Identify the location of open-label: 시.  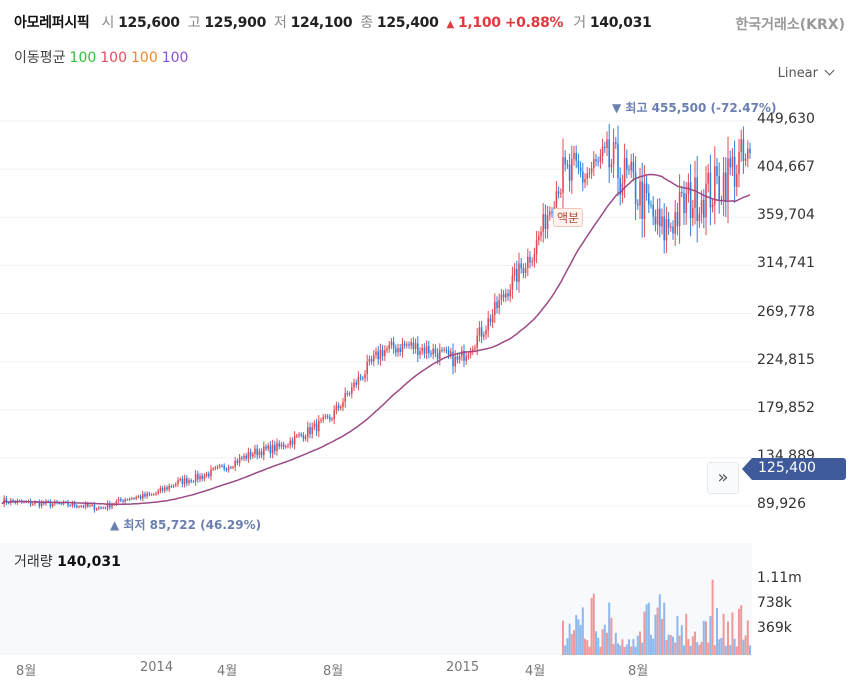
(108, 23).